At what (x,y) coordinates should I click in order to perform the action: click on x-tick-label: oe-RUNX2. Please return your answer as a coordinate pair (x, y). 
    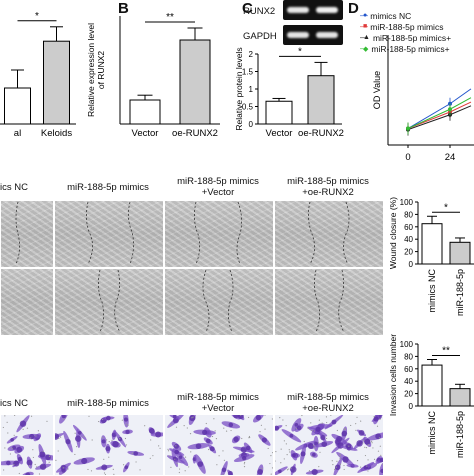
    Looking at the image, I should click on (321, 133).